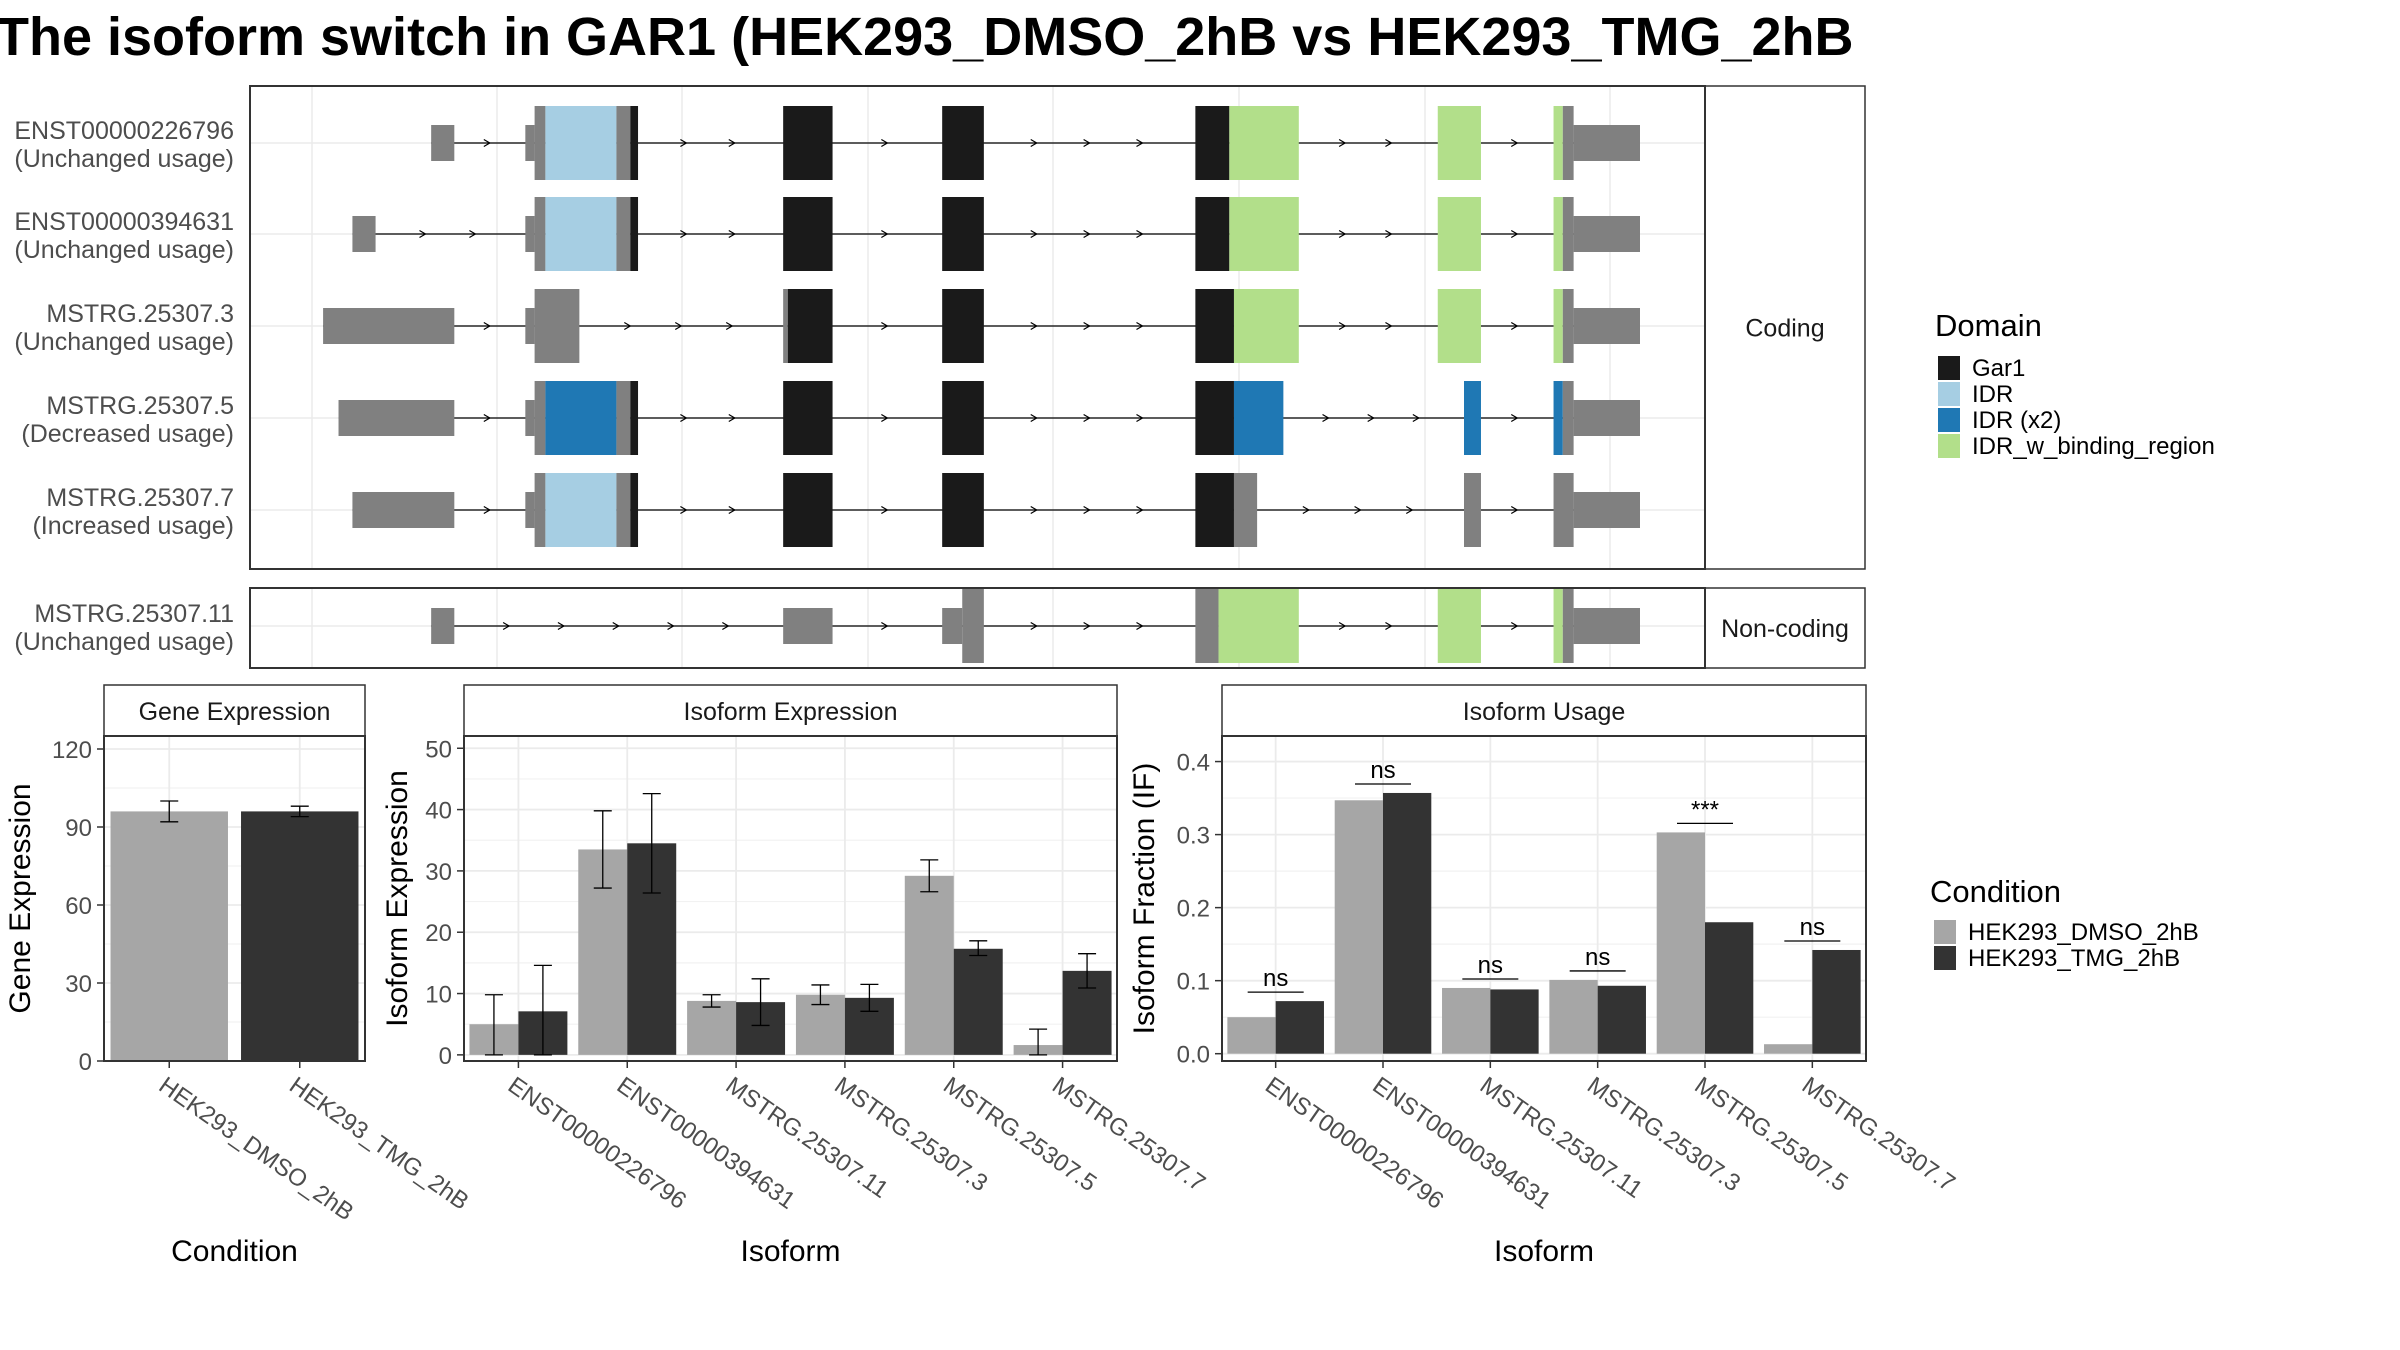  What do you see at coordinates (1544, 1251) in the screenshot?
I see `x-axis-title: Isoform` at bounding box center [1544, 1251].